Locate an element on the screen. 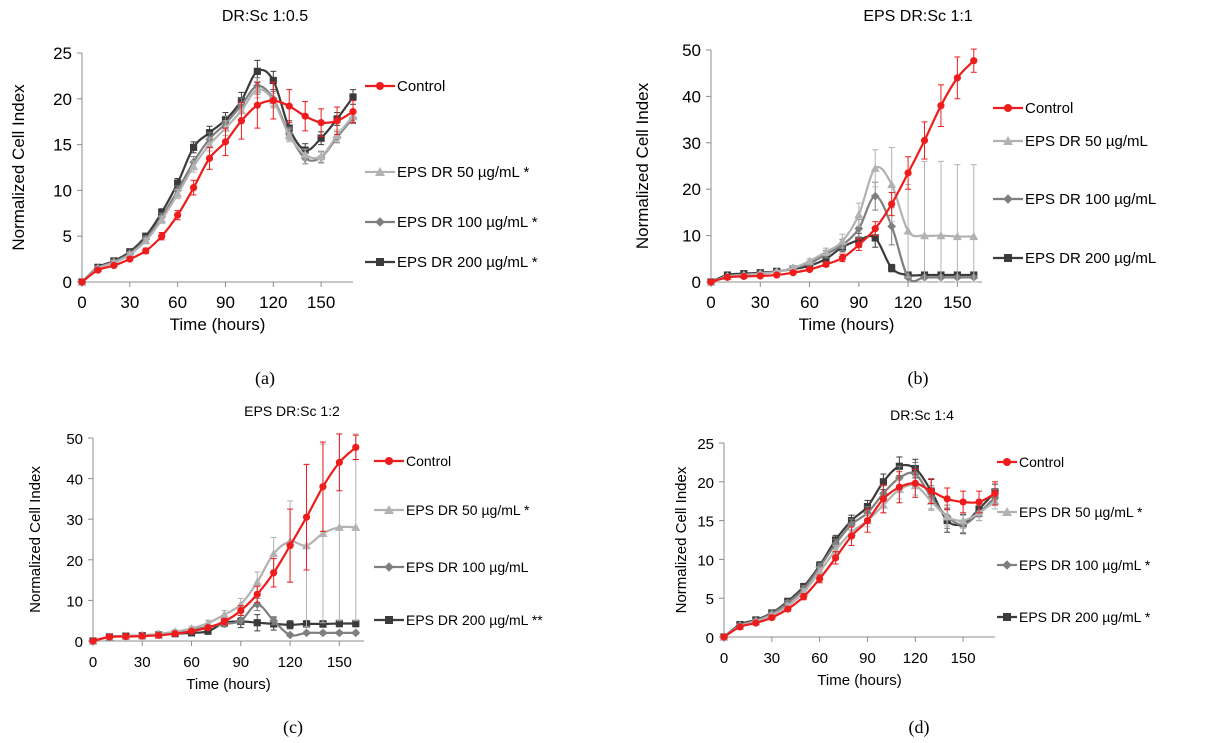 Image resolution: width=1207 pixels, height=743 pixels. legend-label: EPS DR 200 µg/mL is located at coordinates (1090, 258).